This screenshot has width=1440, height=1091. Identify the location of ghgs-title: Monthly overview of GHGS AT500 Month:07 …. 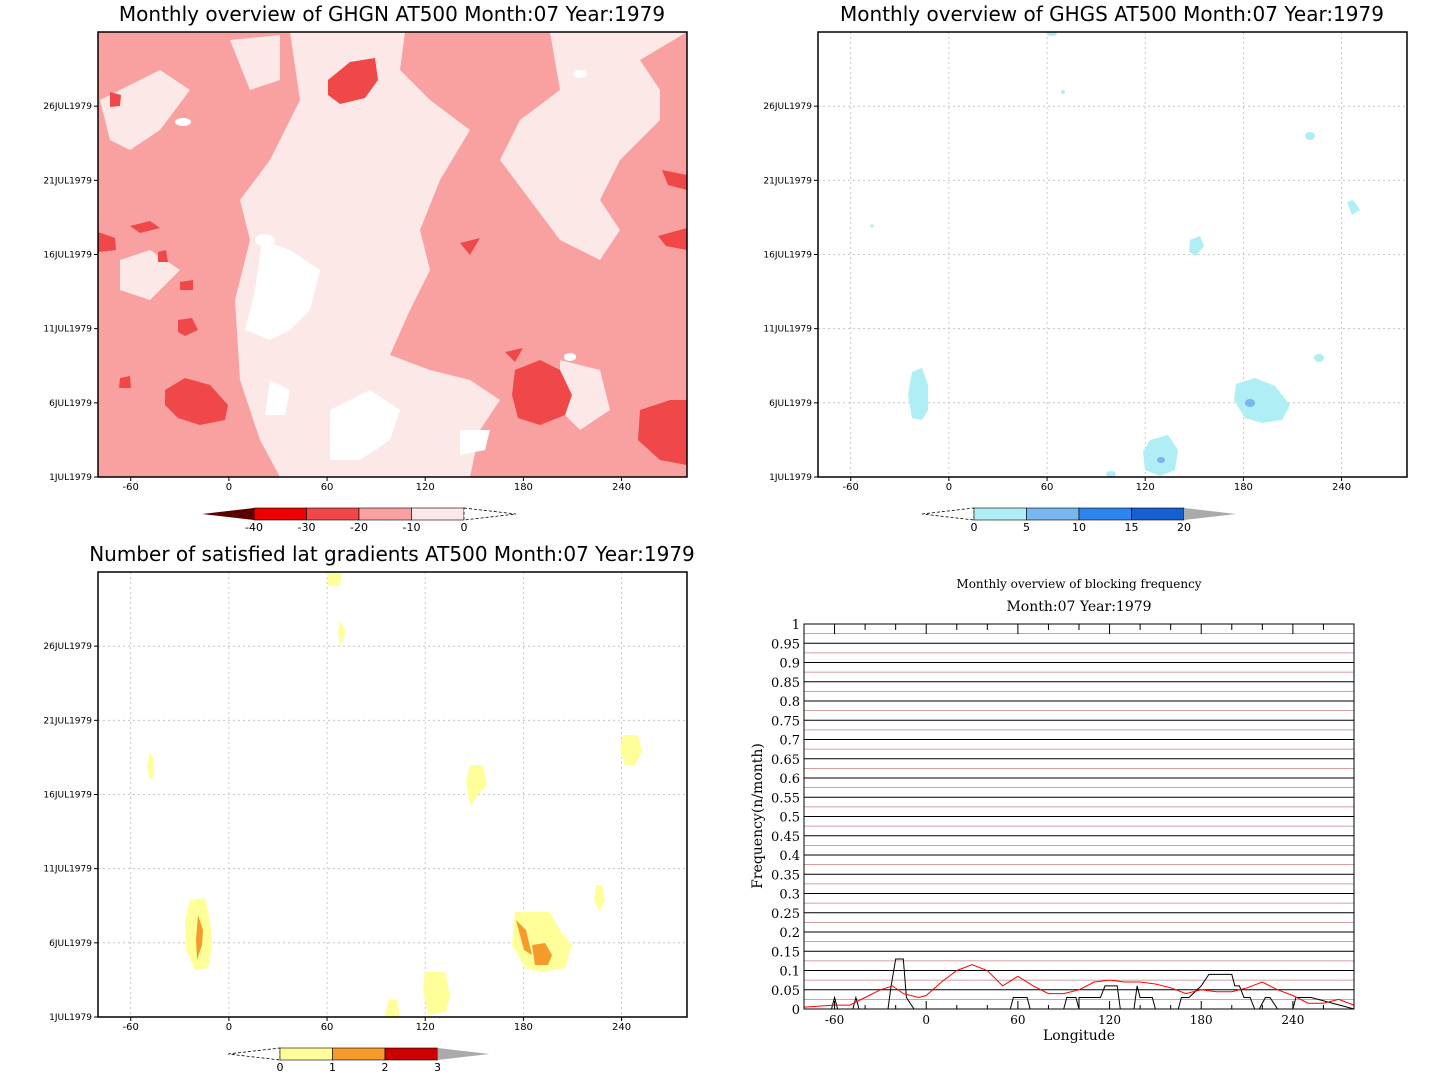
(1112, 14).